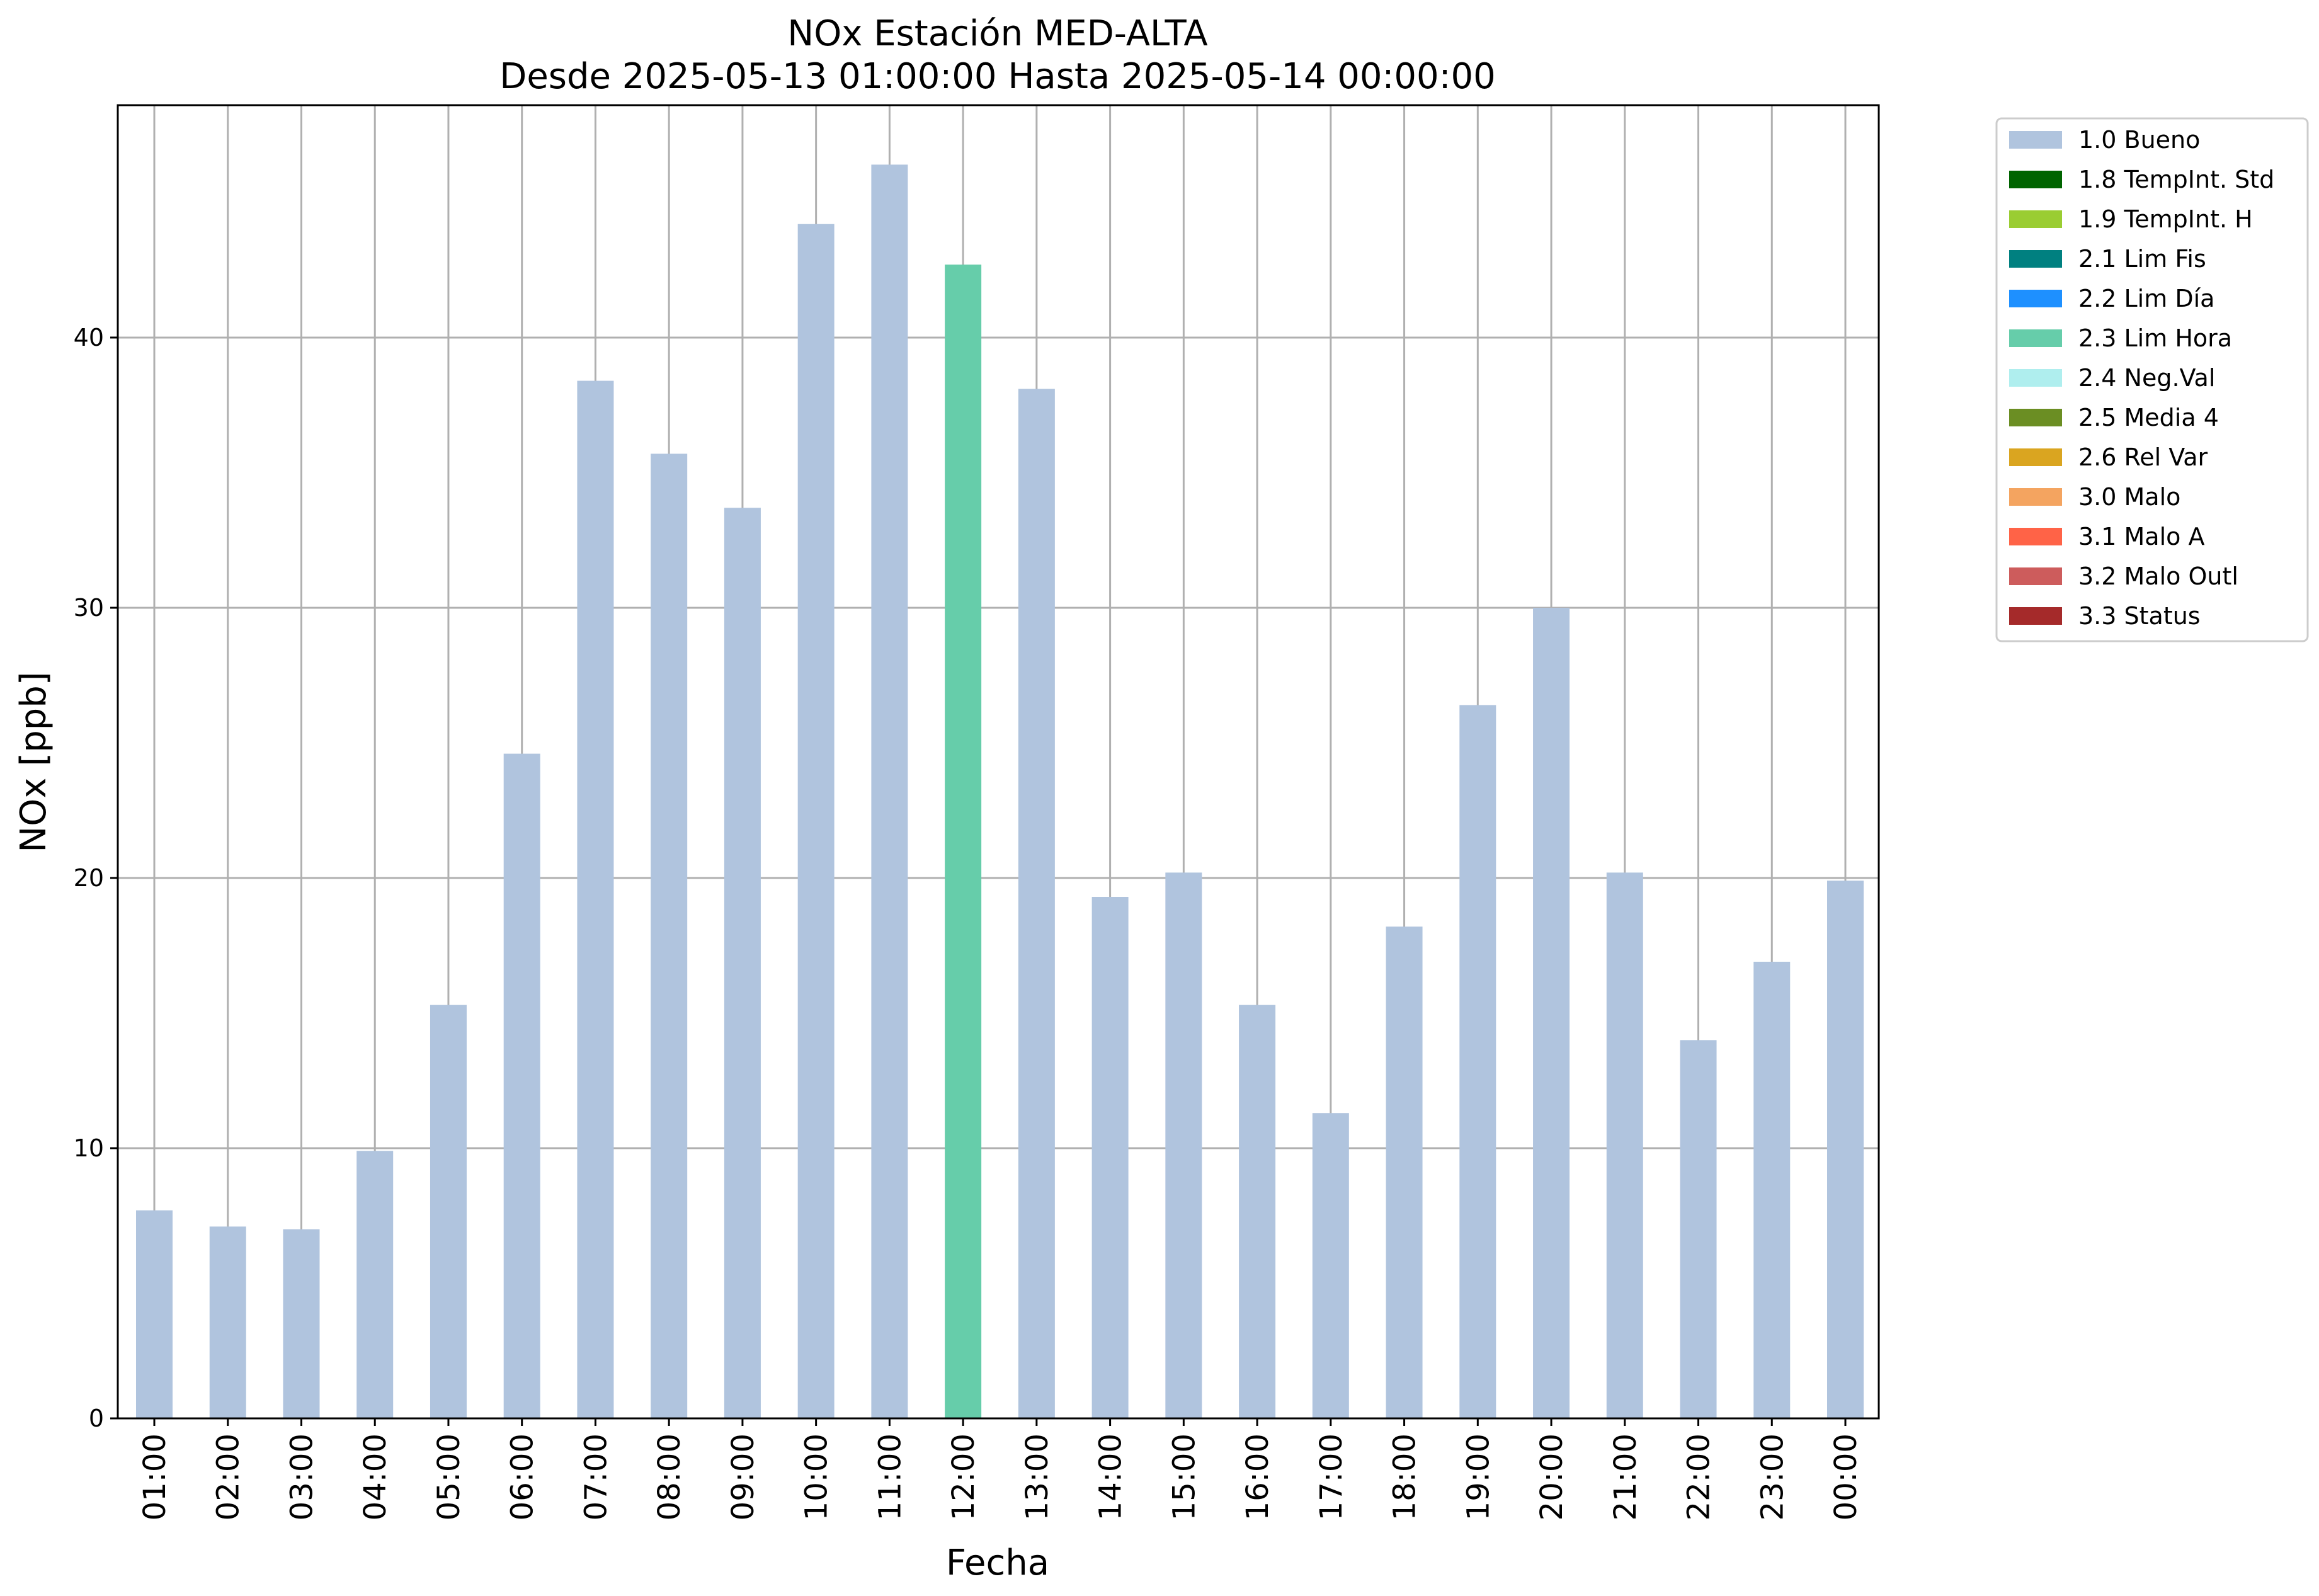 The image size is (2319, 1596). Describe the element at coordinates (1625, 1477) in the screenshot. I see `x-tick-label: 21:00` at that location.